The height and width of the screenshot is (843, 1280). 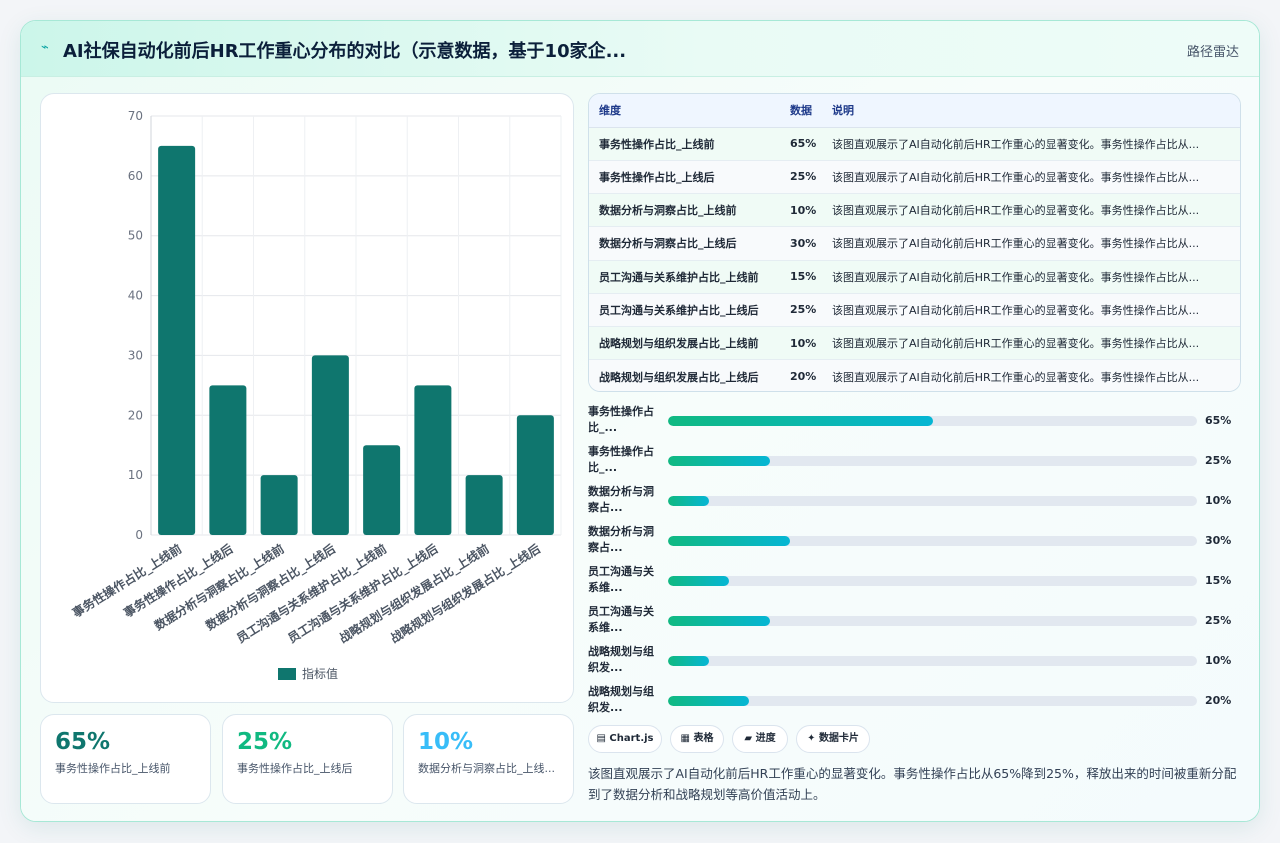 What do you see at coordinates (703, 738) in the screenshot?
I see `chip-label: 表格` at bounding box center [703, 738].